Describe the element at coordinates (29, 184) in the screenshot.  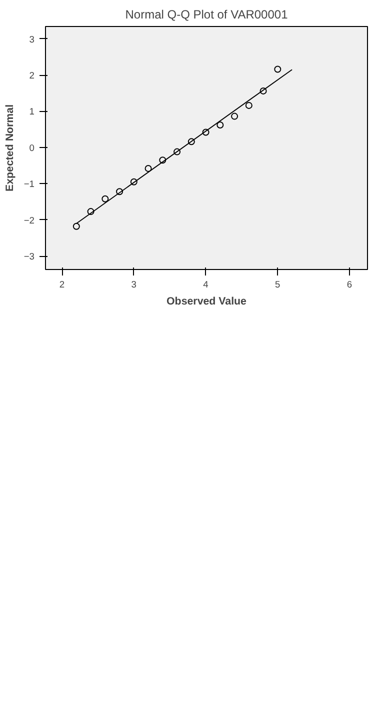
I see `y-tick-label: −1` at that location.